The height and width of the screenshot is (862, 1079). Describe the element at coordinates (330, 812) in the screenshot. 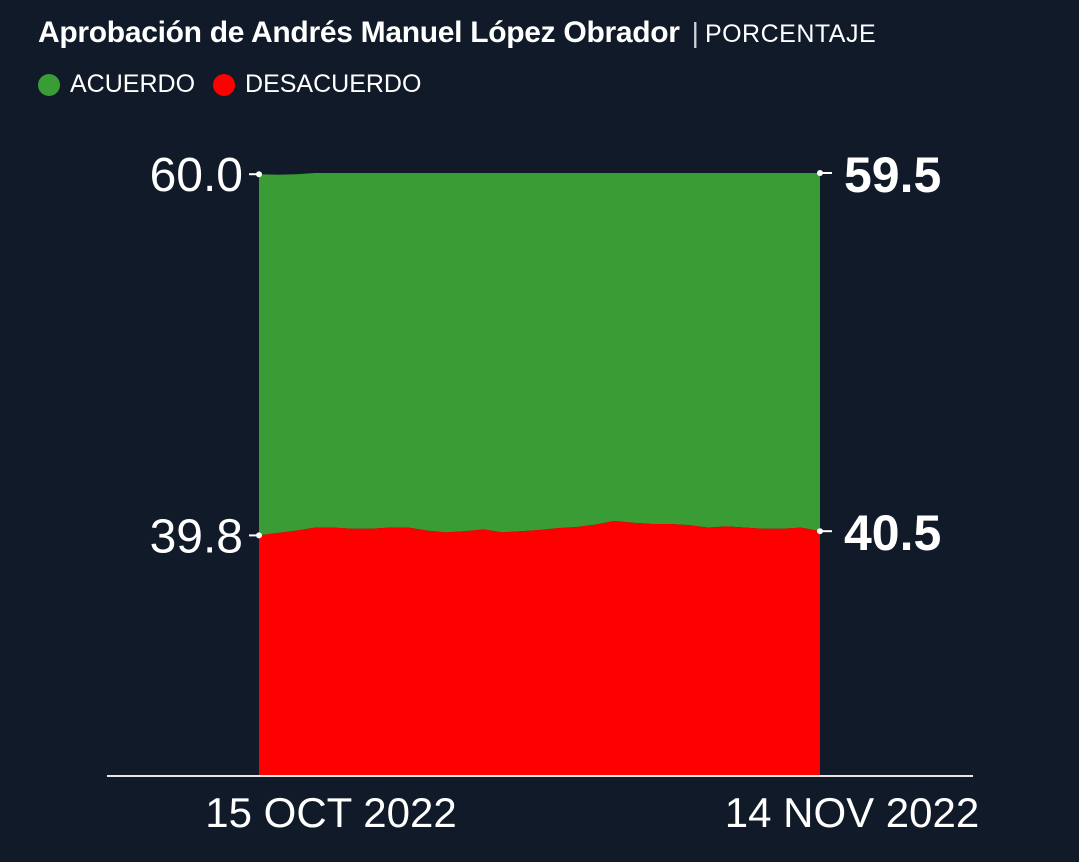

I see `x-tick-label-start: 15 OCT 2022` at that location.